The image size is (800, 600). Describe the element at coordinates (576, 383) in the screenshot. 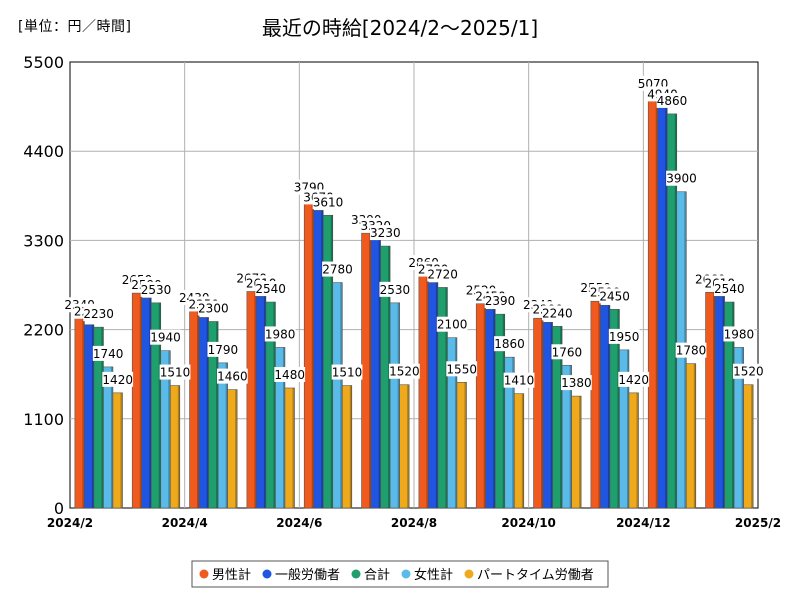

I see `data-label: 1380` at that location.